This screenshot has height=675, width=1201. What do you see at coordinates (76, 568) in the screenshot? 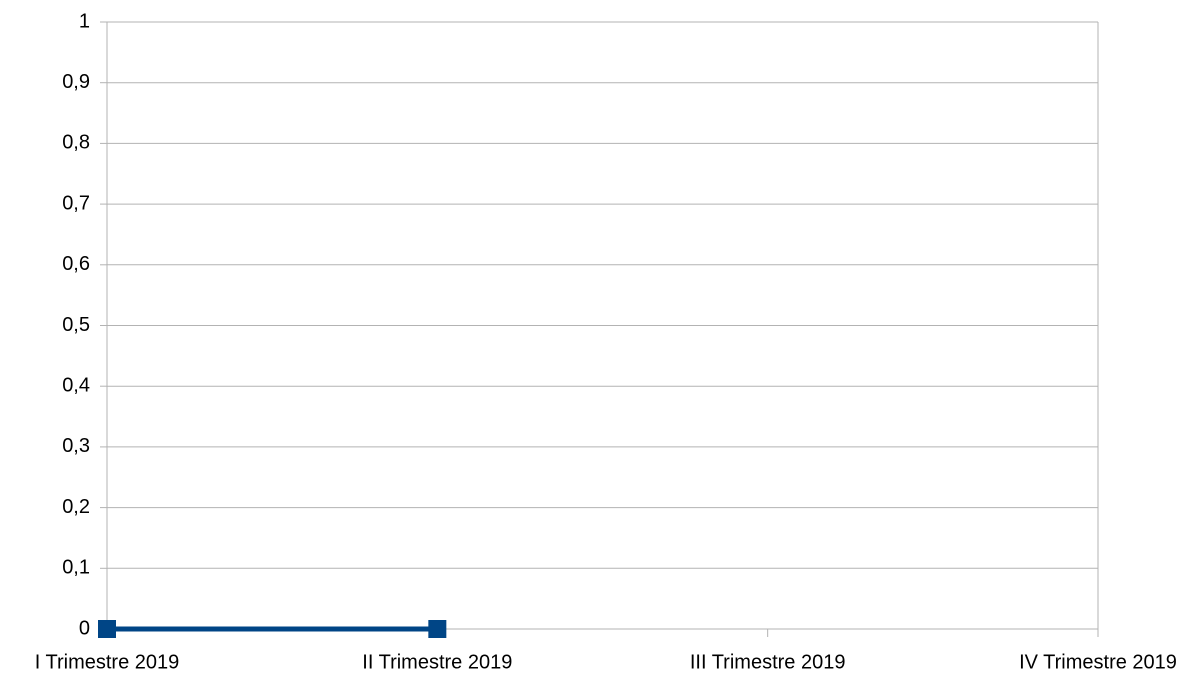
I see `y-tick-label: 0,1` at bounding box center [76, 568].